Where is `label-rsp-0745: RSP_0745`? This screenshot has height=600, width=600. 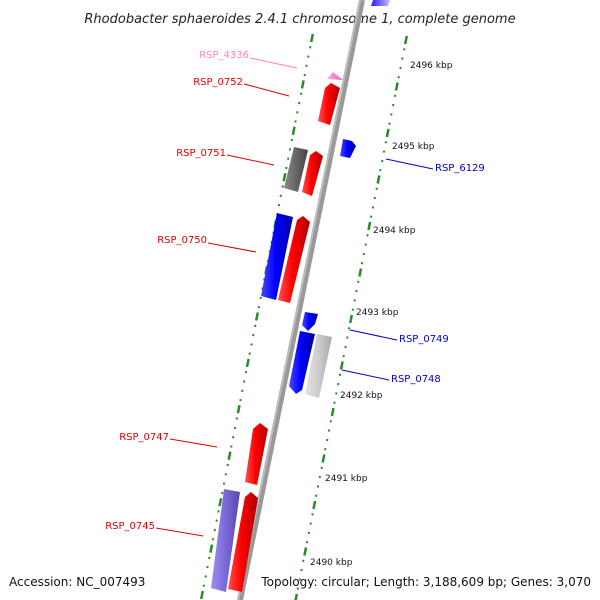 label-rsp-0745: RSP_0745 is located at coordinates (130, 526).